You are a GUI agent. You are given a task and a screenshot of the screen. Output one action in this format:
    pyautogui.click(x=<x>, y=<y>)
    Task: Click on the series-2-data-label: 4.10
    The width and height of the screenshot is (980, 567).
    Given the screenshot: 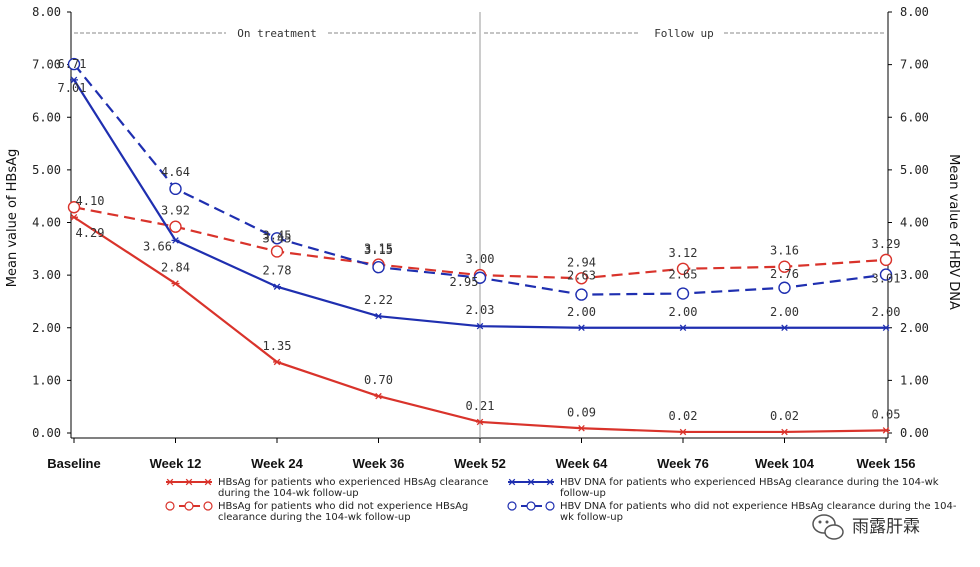 What is the action you would take?
    pyautogui.click(x=90, y=201)
    